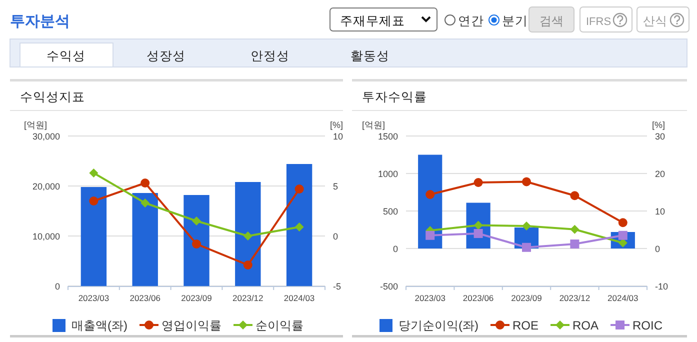 The width and height of the screenshot is (697, 342). I want to click on legend-label: 당기순이익(좌), so click(438, 325).